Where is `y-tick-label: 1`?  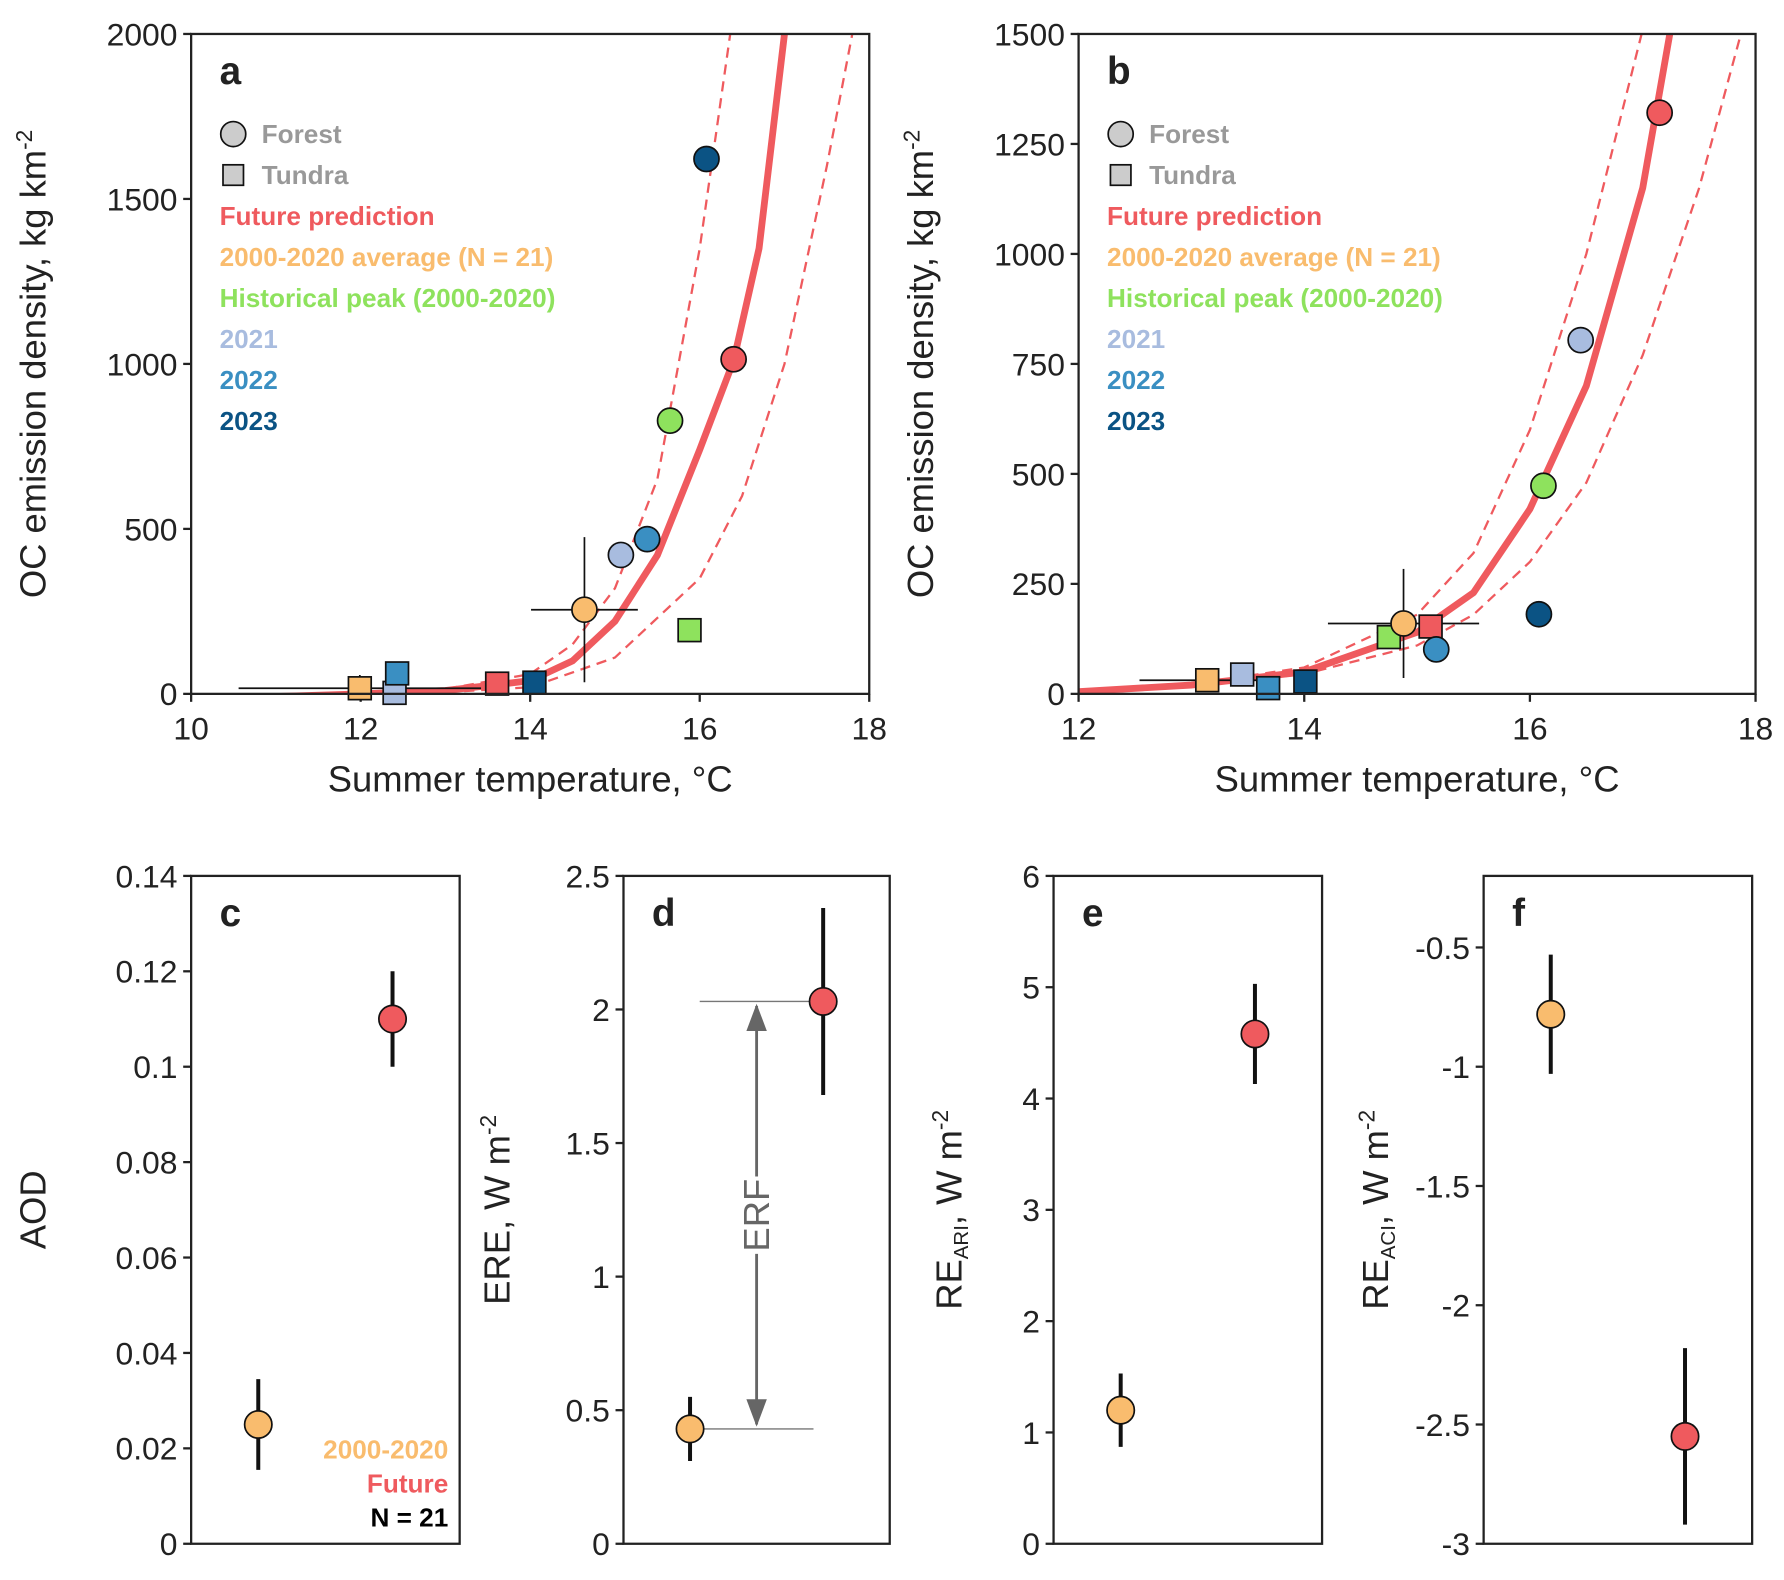
y-tick-label: 1 is located at coordinates (601, 1277).